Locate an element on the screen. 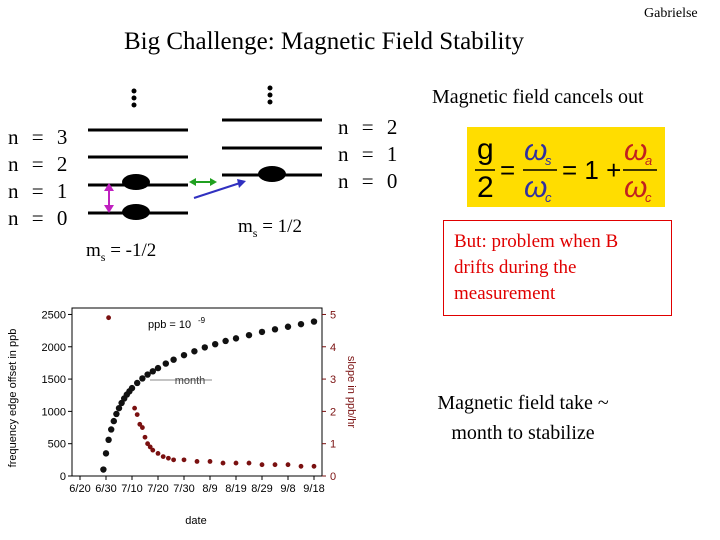  left-level-n2: n = 2 is located at coordinates (40, 164).